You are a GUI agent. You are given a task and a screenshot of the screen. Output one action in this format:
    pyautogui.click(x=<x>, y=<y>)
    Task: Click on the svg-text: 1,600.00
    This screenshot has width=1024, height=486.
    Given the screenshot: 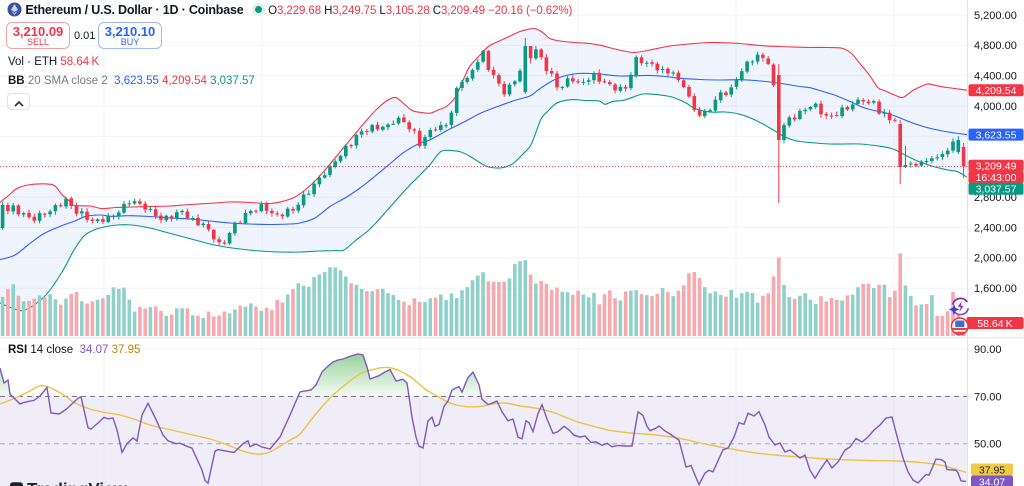 What is the action you would take?
    pyautogui.click(x=995, y=289)
    